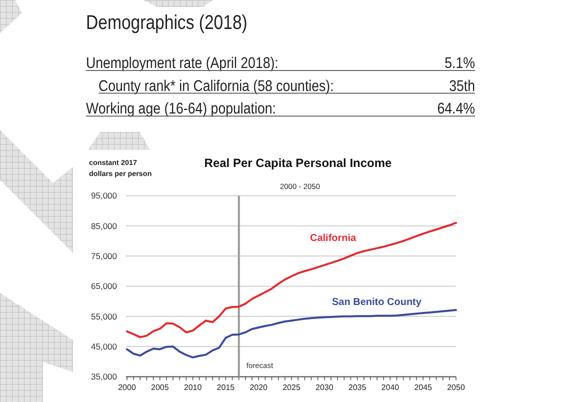  Describe the element at coordinates (291, 387) in the screenshot. I see `x-tick-label: 2025` at that location.